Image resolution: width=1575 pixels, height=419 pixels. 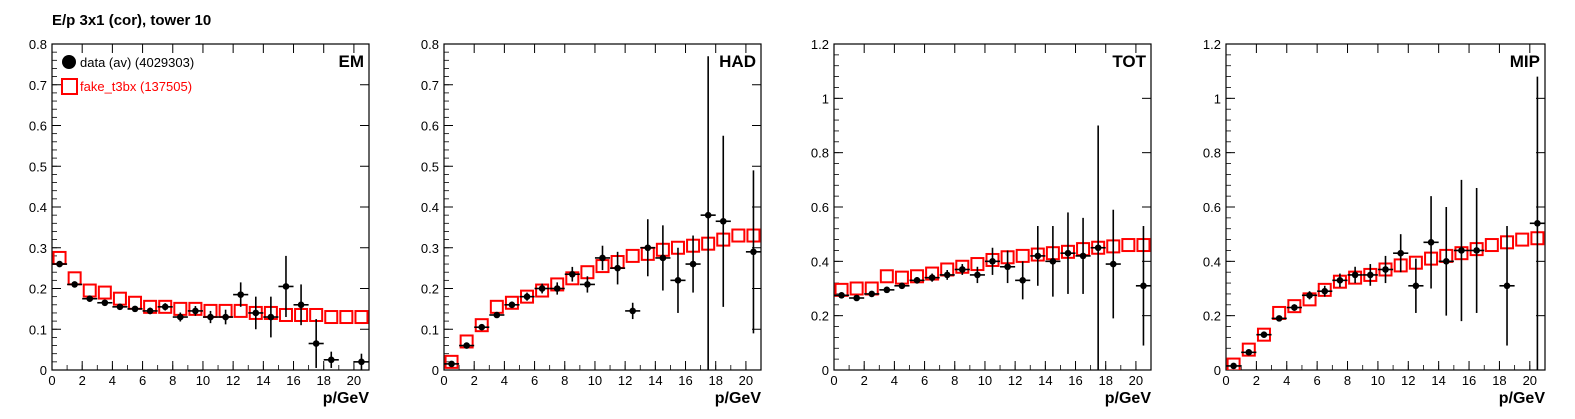 I want to click on plot-data, so click(x=992, y=247).